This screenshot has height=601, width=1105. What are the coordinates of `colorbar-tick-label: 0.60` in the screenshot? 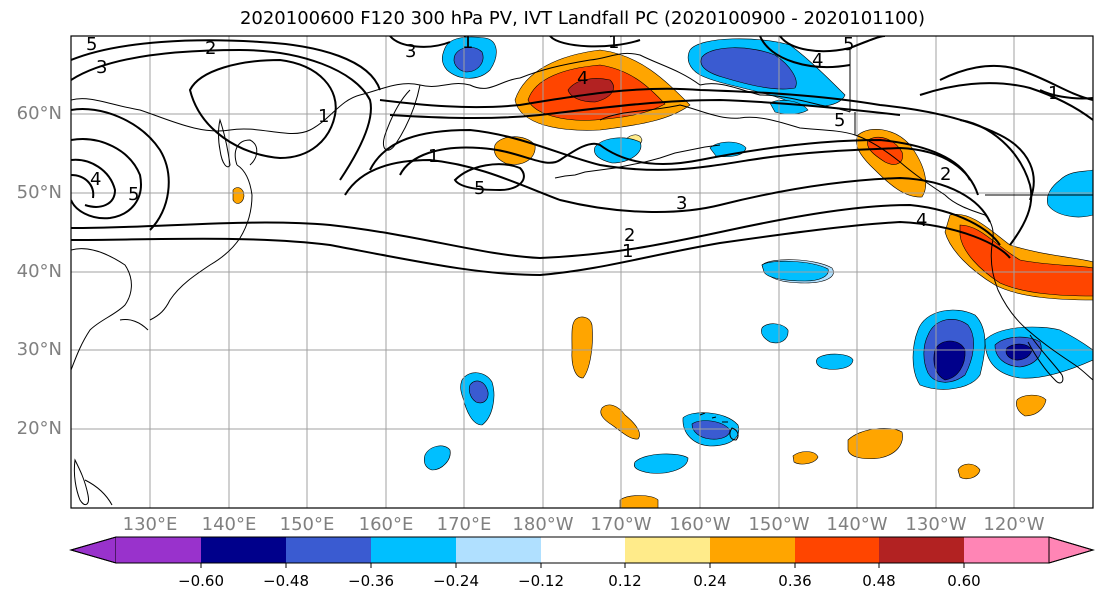 It's located at (964, 581).